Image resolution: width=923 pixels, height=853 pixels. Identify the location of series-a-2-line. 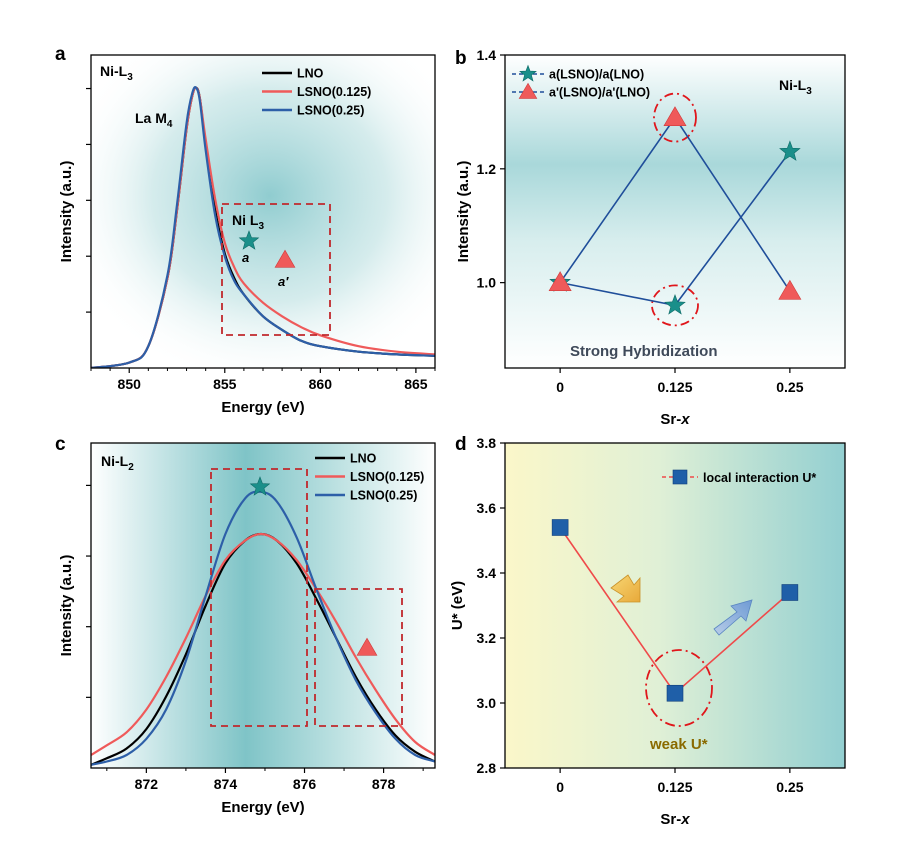
(263, 227).